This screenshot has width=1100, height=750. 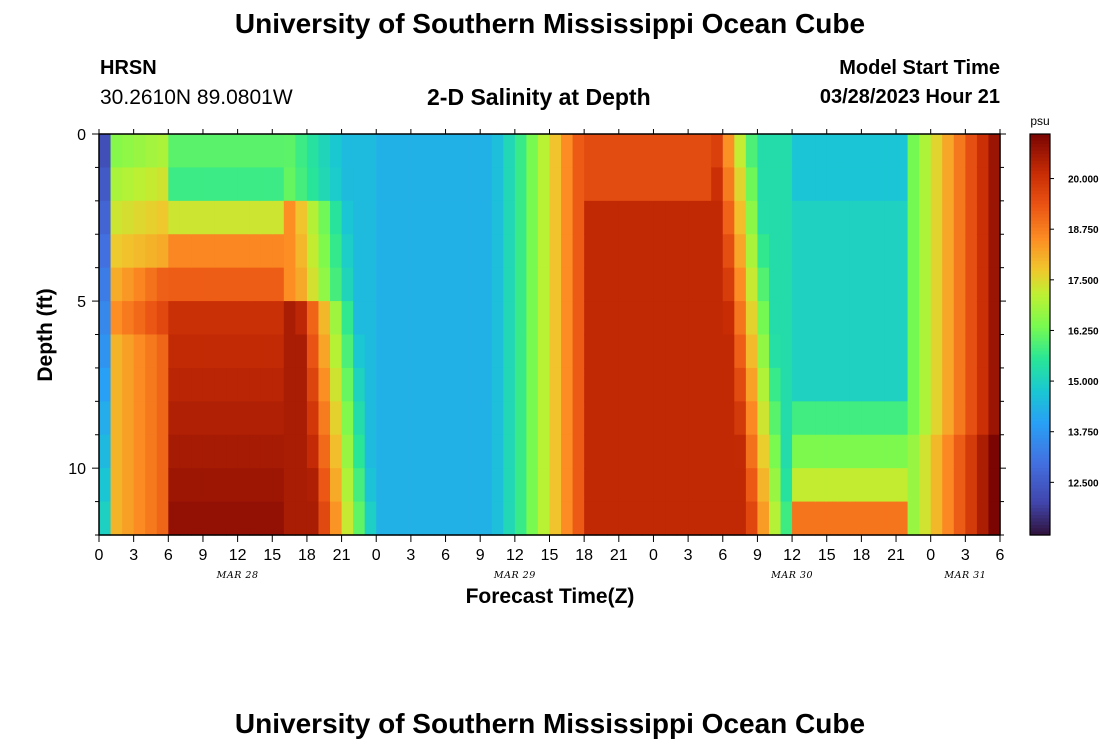 I want to click on colorbar-tick-label: 15.000, so click(x=1083, y=382).